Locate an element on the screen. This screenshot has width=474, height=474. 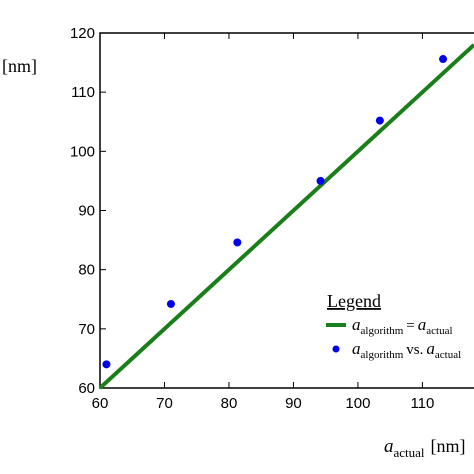
y-tick-label-1: 70 is located at coordinates (86, 329).